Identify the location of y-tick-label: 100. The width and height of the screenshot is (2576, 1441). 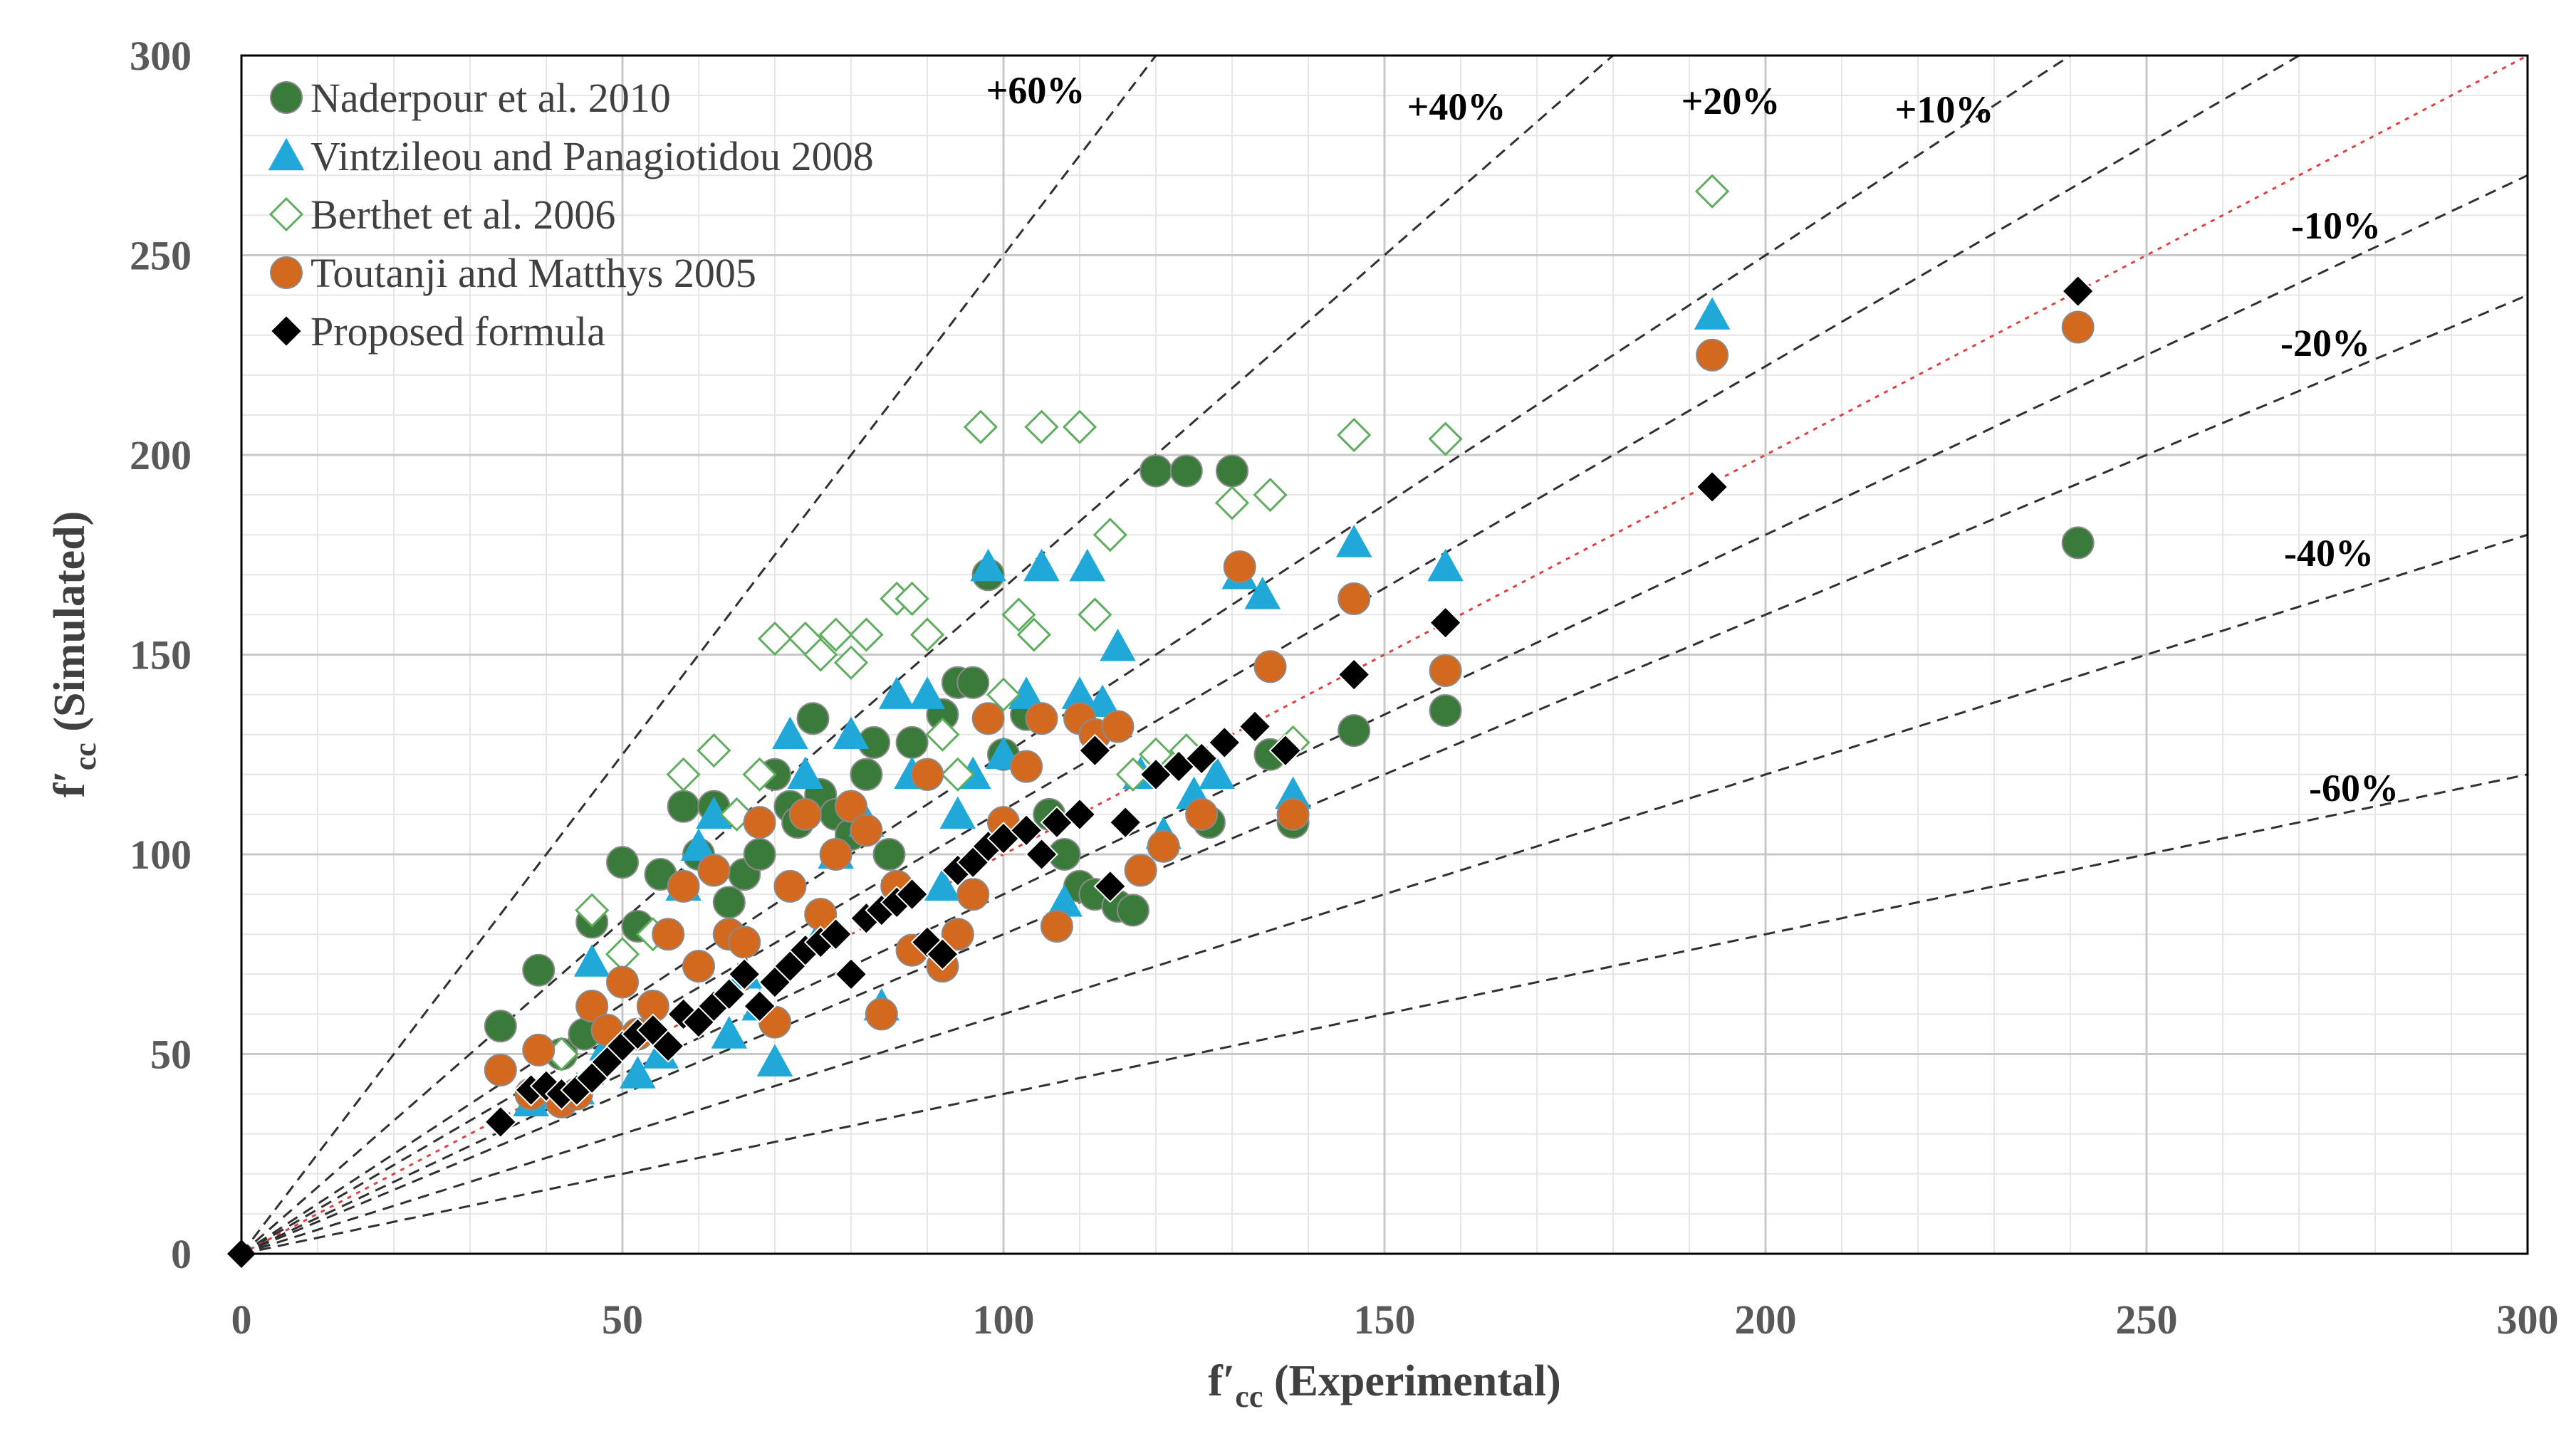
(161, 855).